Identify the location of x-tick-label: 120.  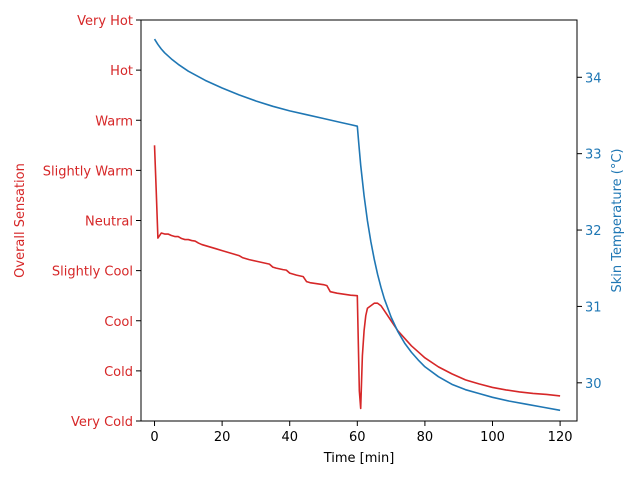
(560, 437).